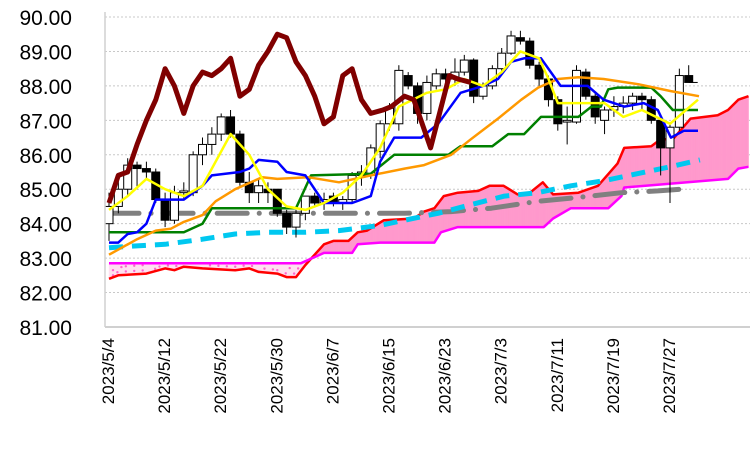 The width and height of the screenshot is (754, 469). What do you see at coordinates (669, 376) in the screenshot?
I see `x-tick-label: 2023/7/27` at bounding box center [669, 376].